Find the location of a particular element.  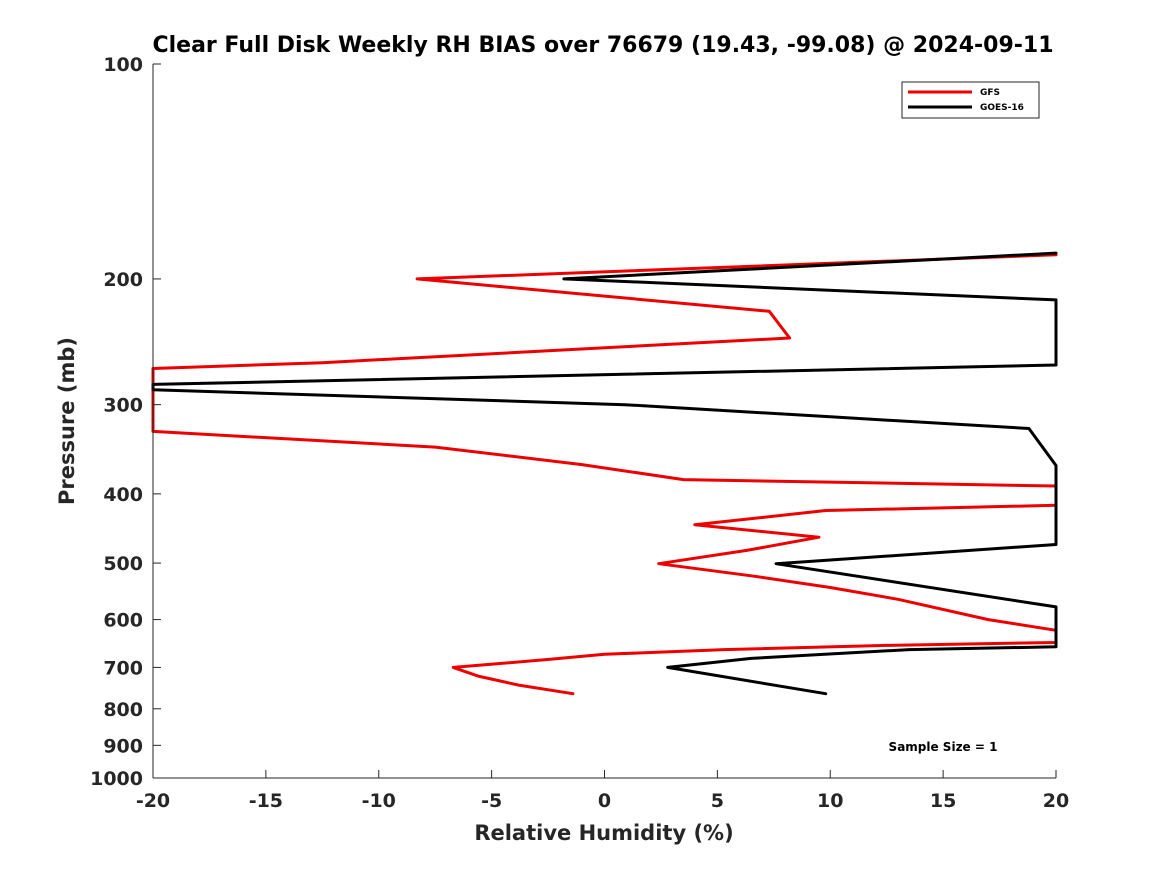

y-ticks: 100 200 300 400 500 600 700 800 900 1000 is located at coordinates (125, 422).